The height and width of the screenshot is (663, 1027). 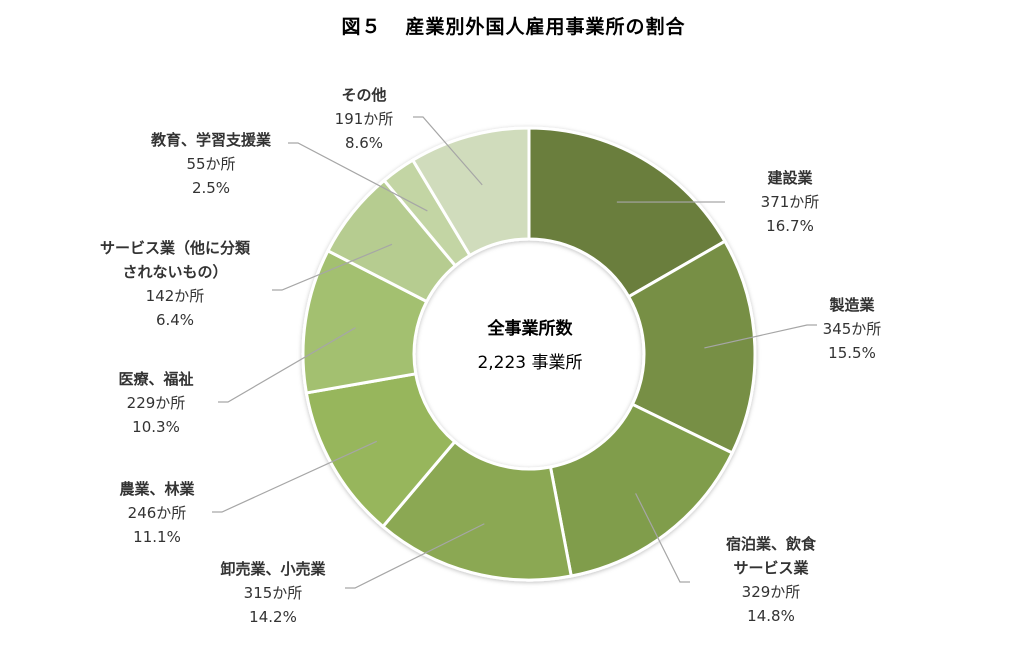 What do you see at coordinates (530, 363) in the screenshot?
I see `total-value: 2,223 事業所` at bounding box center [530, 363].